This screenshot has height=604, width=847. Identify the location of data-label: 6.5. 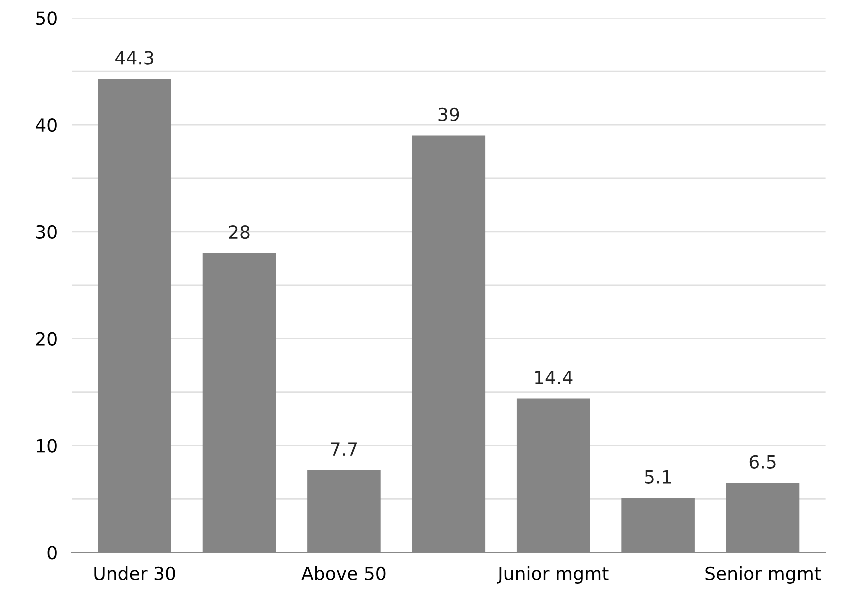
(763, 462).